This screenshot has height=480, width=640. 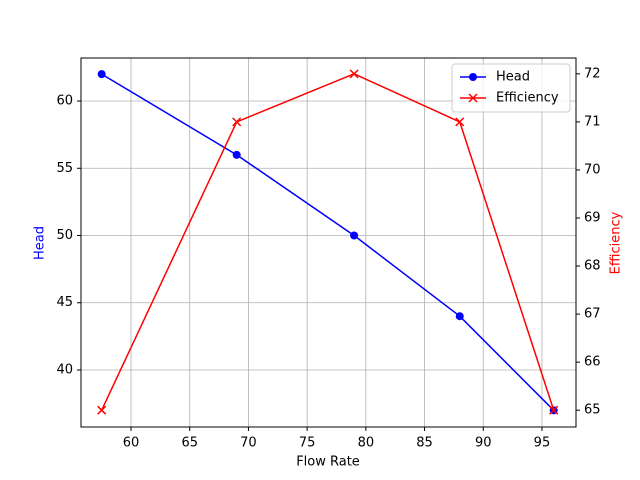 What do you see at coordinates (366, 443) in the screenshot?
I see `x-tick-label: 80` at bounding box center [366, 443].